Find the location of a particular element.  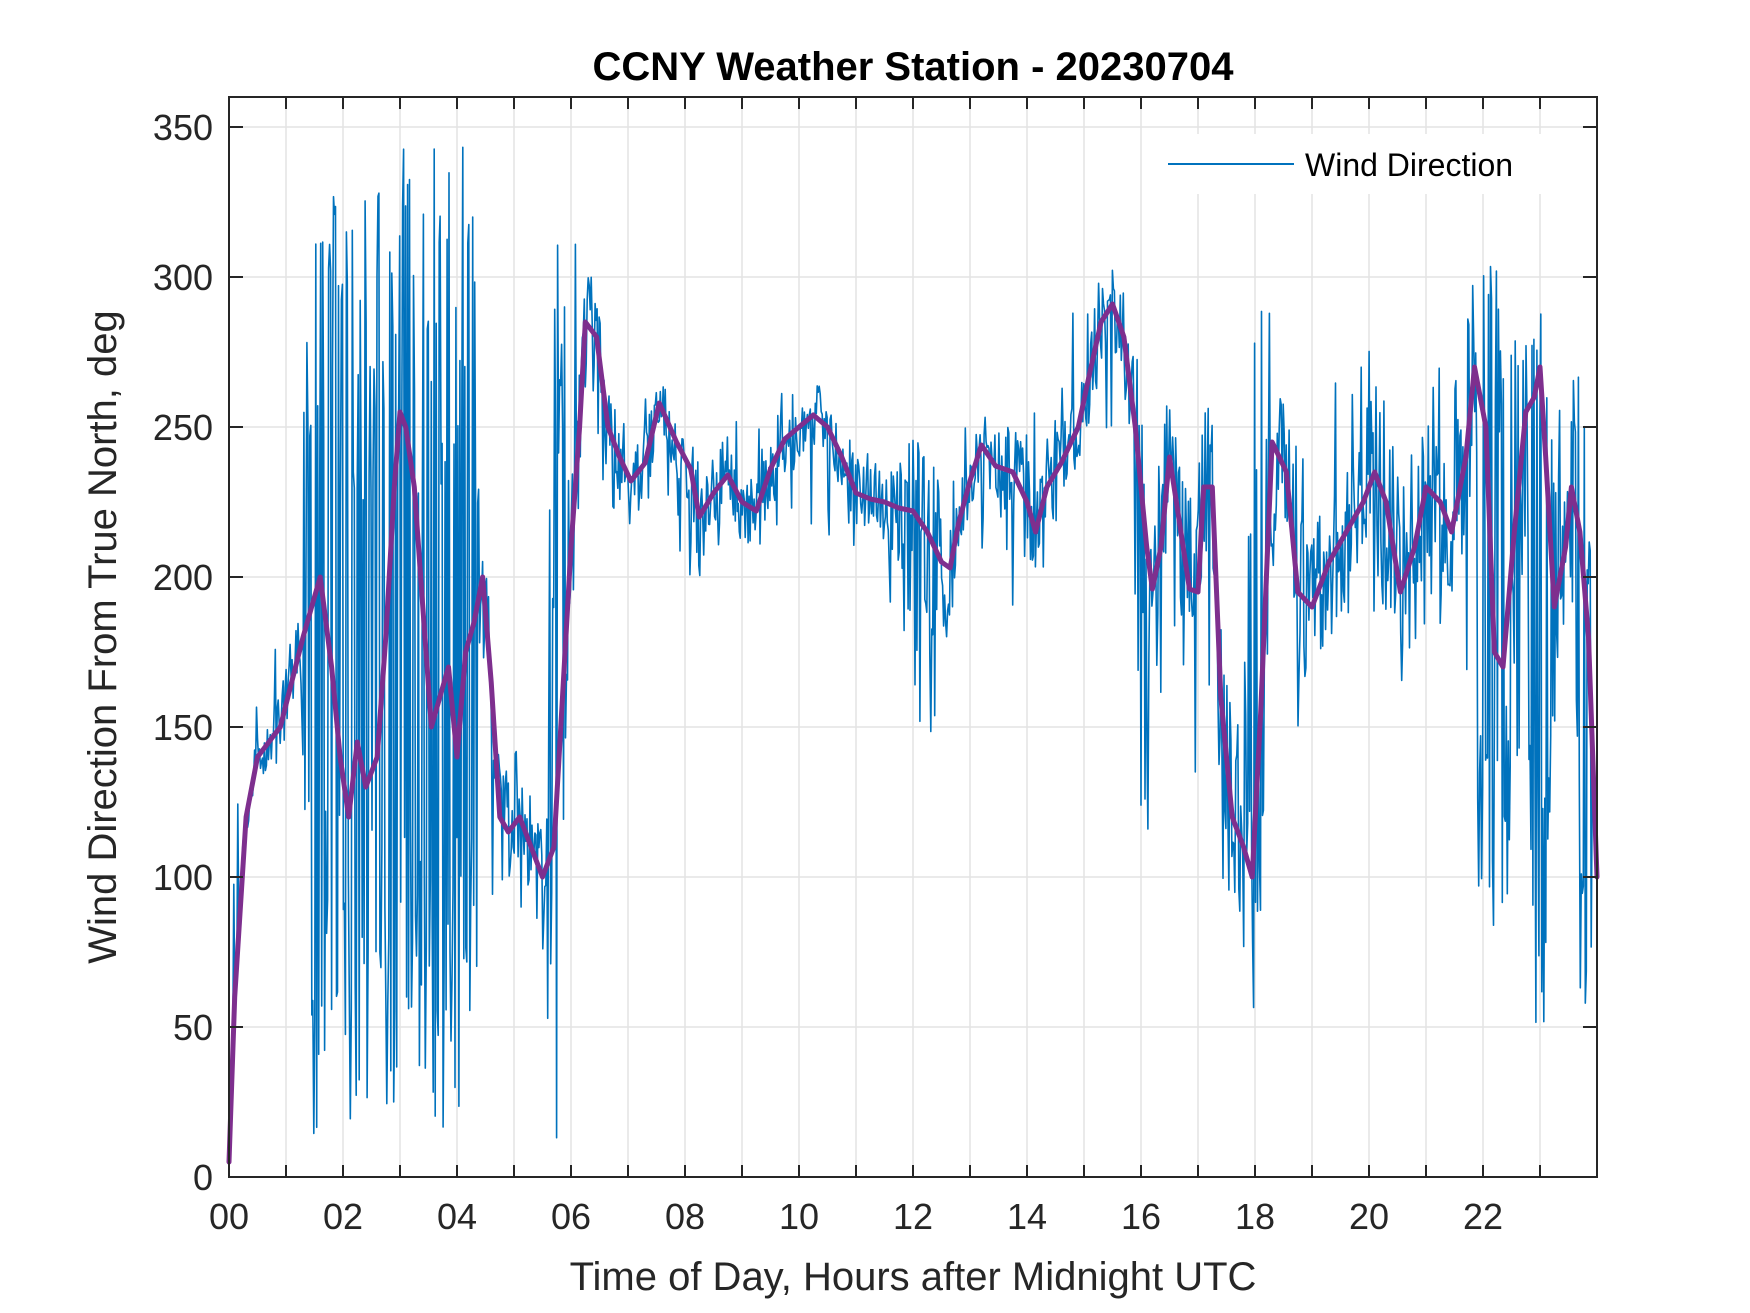

y-tick-label: 100 is located at coordinates (183, 877).